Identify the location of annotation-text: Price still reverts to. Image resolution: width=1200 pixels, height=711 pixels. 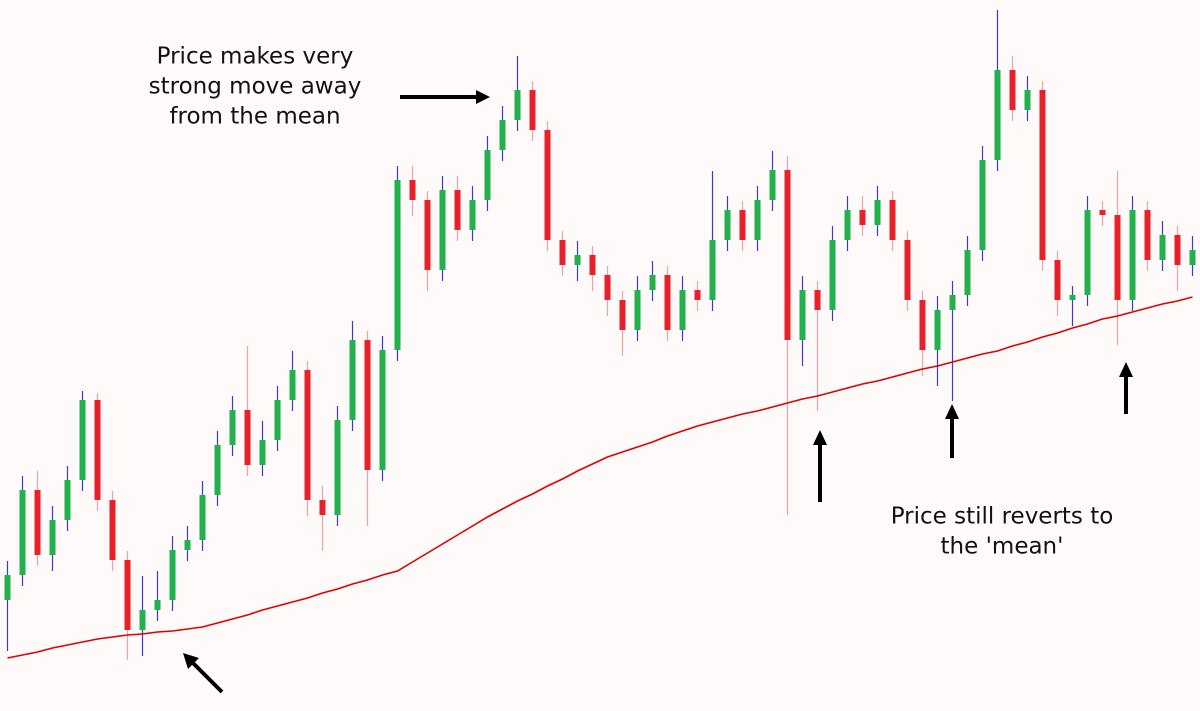
(1002, 517).